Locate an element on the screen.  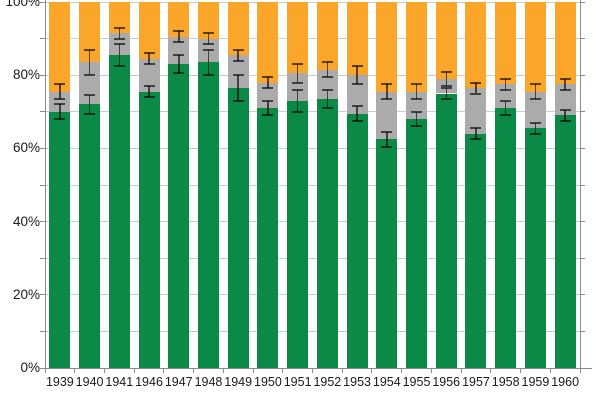
error-bar-green-top-1946-cap-bottom is located at coordinates (149, 97).